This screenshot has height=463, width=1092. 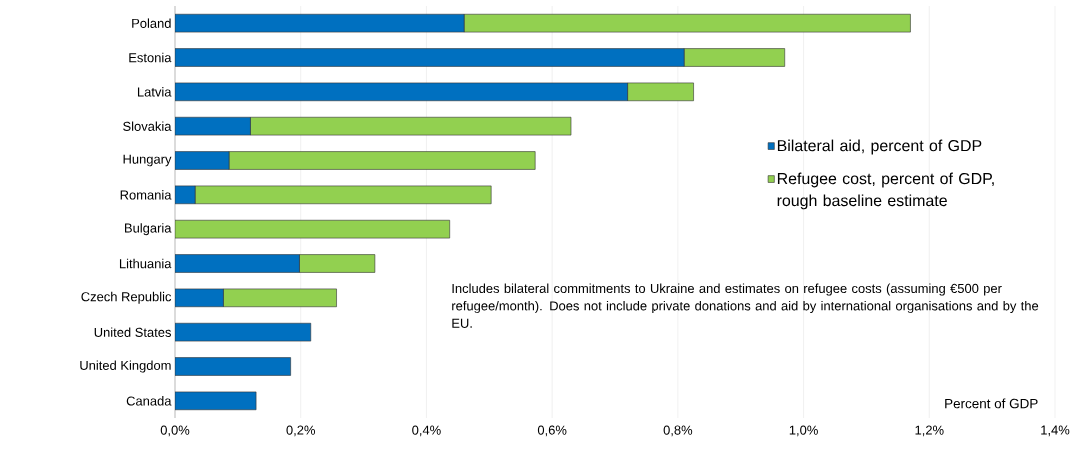 What do you see at coordinates (125, 366) in the screenshot?
I see `y-tick-label: United Kingdom` at bounding box center [125, 366].